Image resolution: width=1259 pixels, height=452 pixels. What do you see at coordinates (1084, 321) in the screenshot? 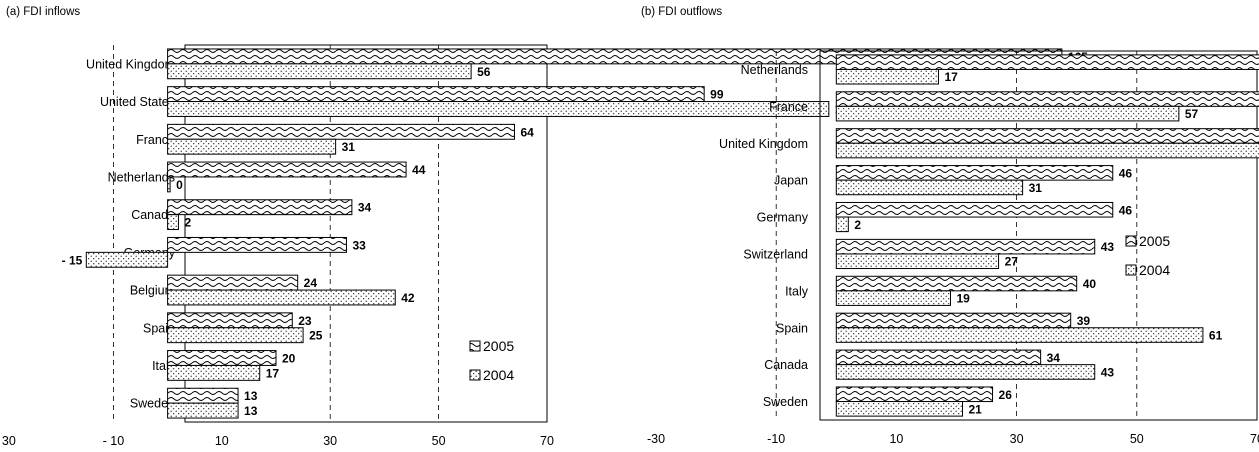
I see `value-label: 39` at bounding box center [1084, 321].